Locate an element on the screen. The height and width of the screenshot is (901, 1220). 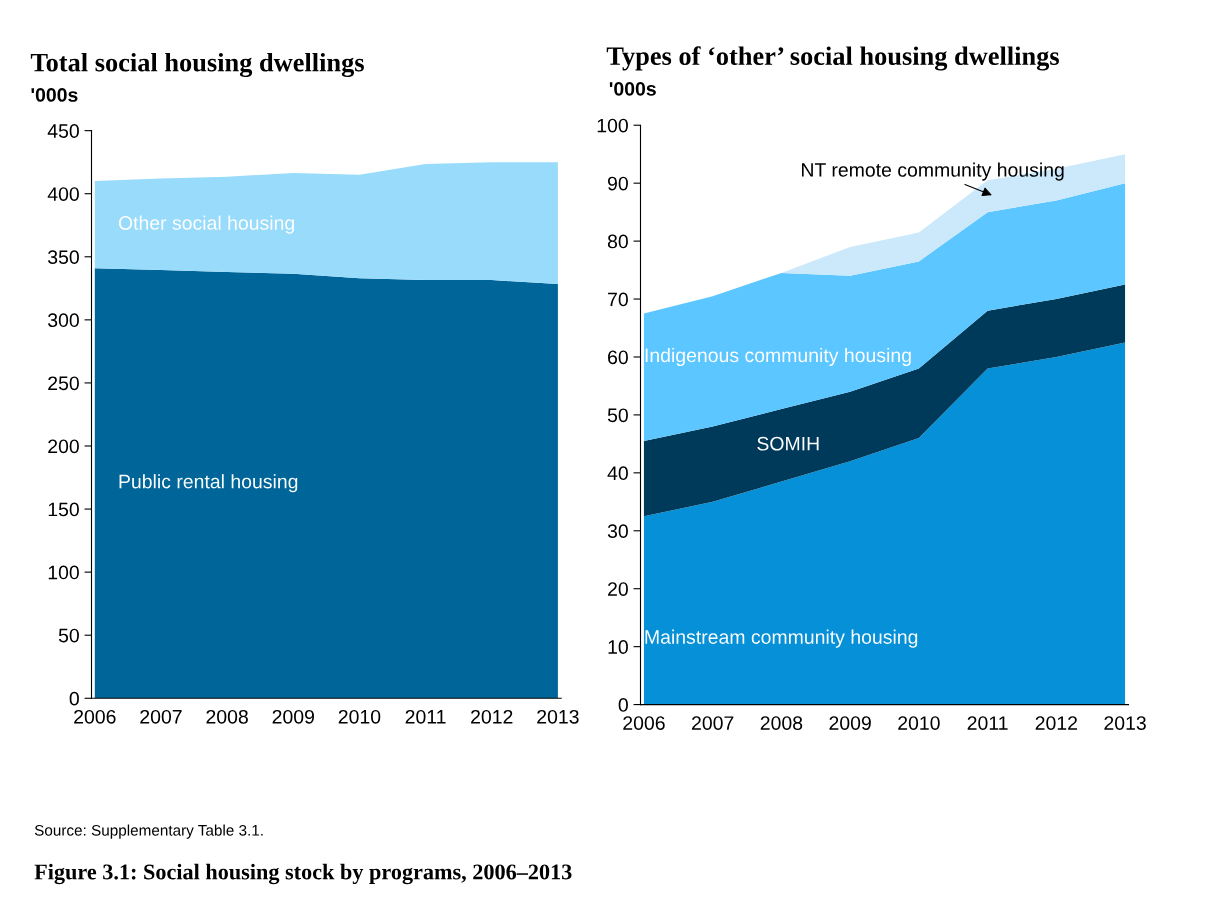
series-label: NT remote community housing is located at coordinates (933, 171).